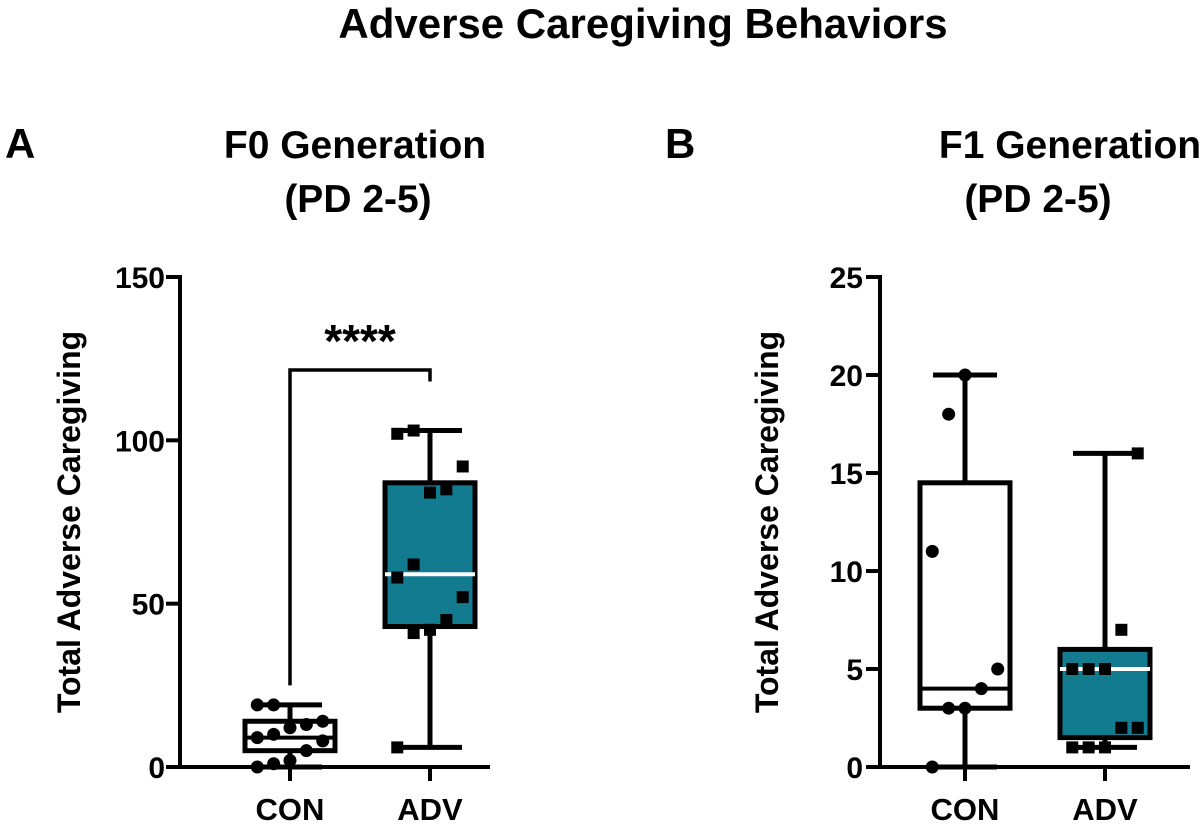  Describe the element at coordinates (140, 278) in the screenshot. I see `panel-a-y-tick-label: 150` at that location.